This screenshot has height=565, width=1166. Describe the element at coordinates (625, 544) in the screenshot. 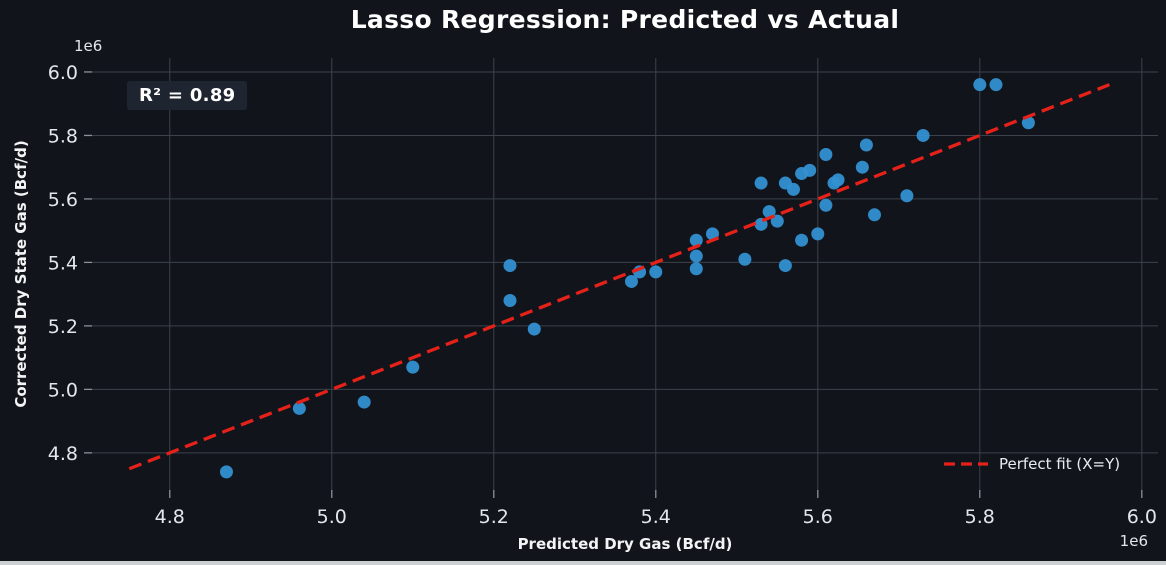

I see `x-axis-label: Predicted Dry Gas (Bcf/d)` at that location.